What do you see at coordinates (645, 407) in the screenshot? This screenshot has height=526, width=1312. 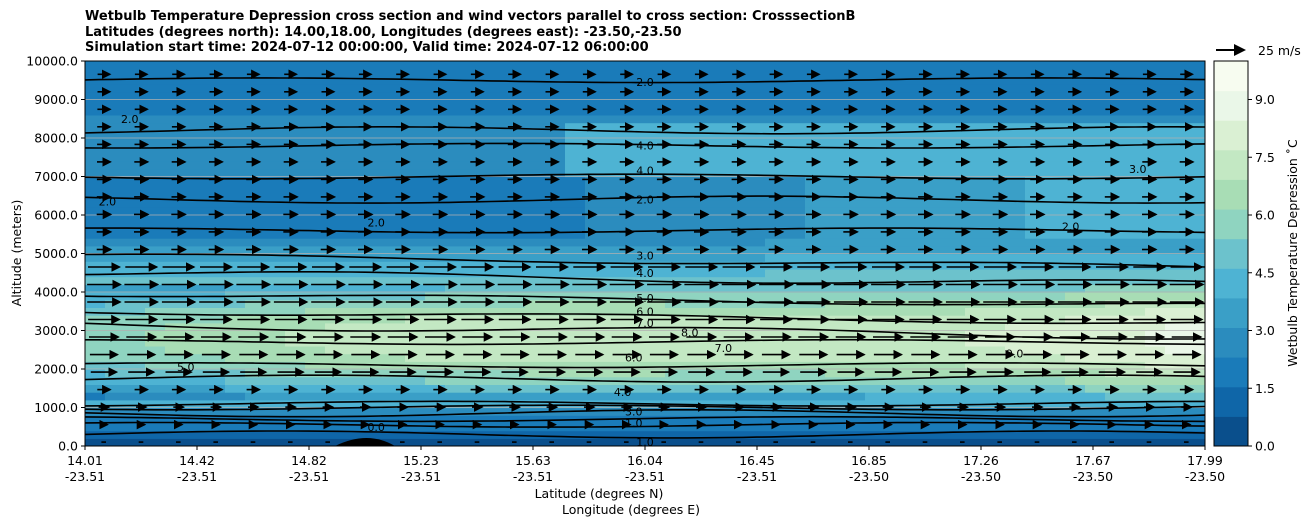 I see `contour-line` at bounding box center [645, 407].